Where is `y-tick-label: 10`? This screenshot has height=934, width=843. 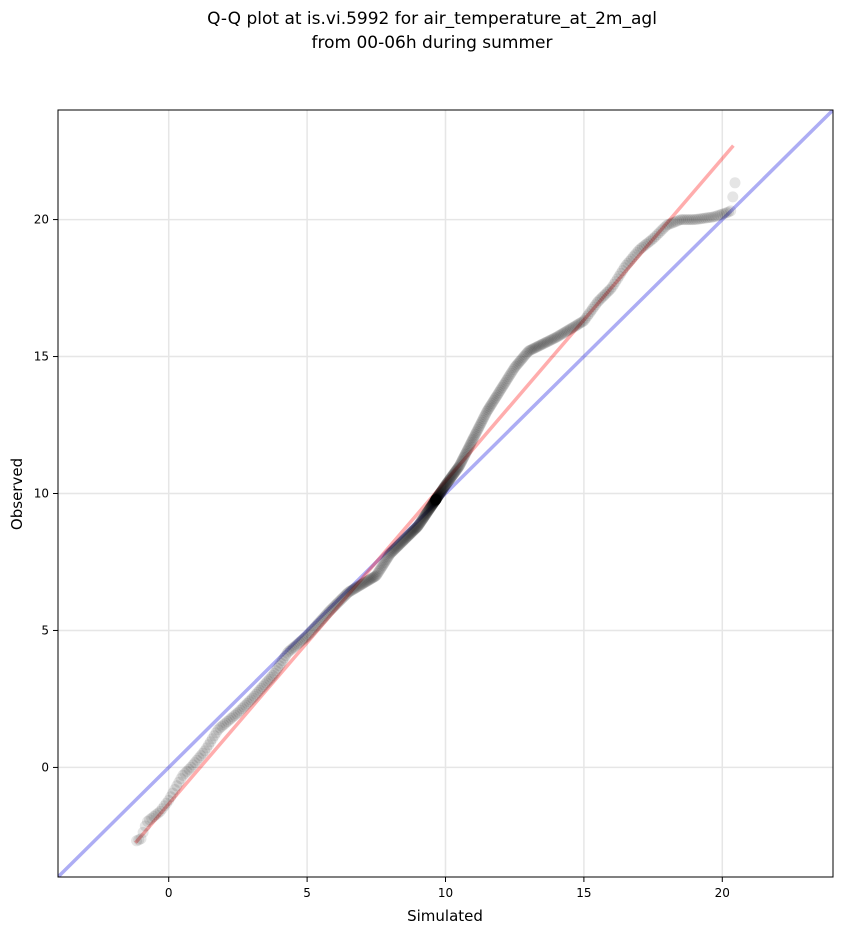 y-tick-label: 10 is located at coordinates (41, 494).